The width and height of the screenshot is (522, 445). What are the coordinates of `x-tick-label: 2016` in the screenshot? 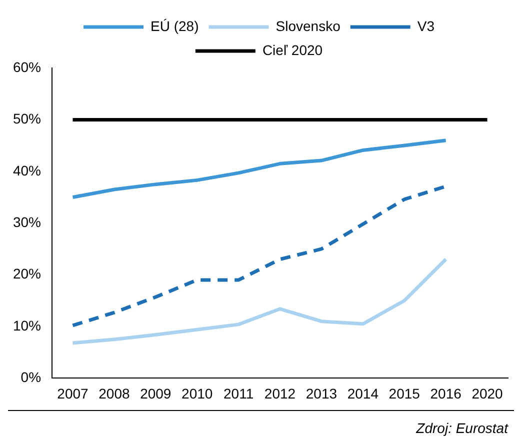 It's located at (446, 393).